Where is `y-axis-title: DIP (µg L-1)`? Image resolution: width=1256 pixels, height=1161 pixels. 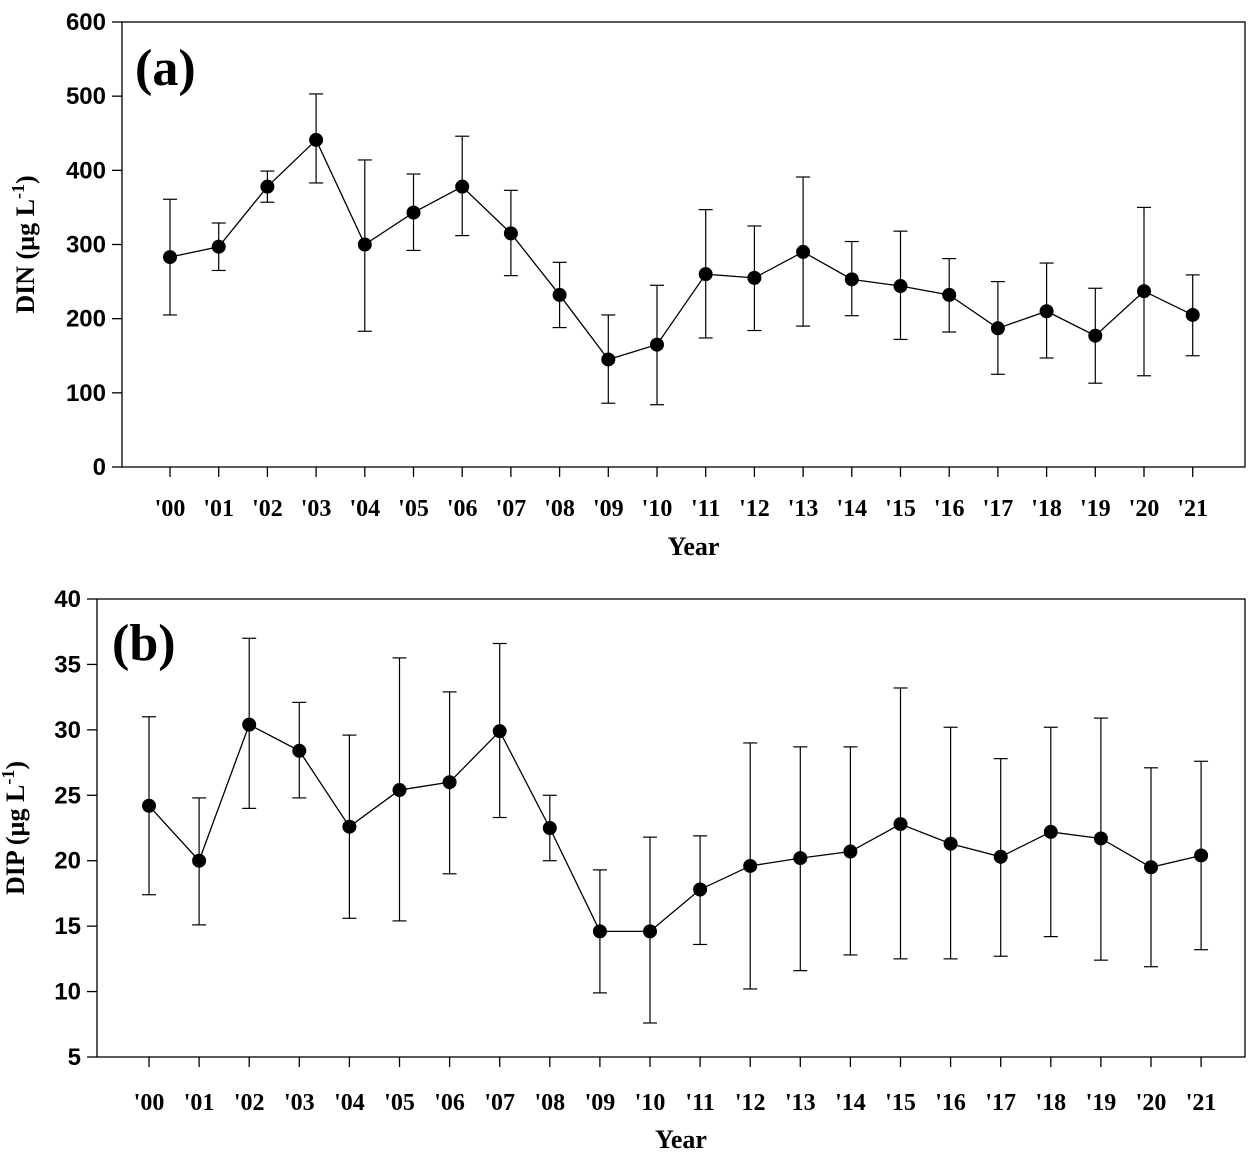
y-axis-title: DIP (µg L-1) is located at coordinates (15, 828).